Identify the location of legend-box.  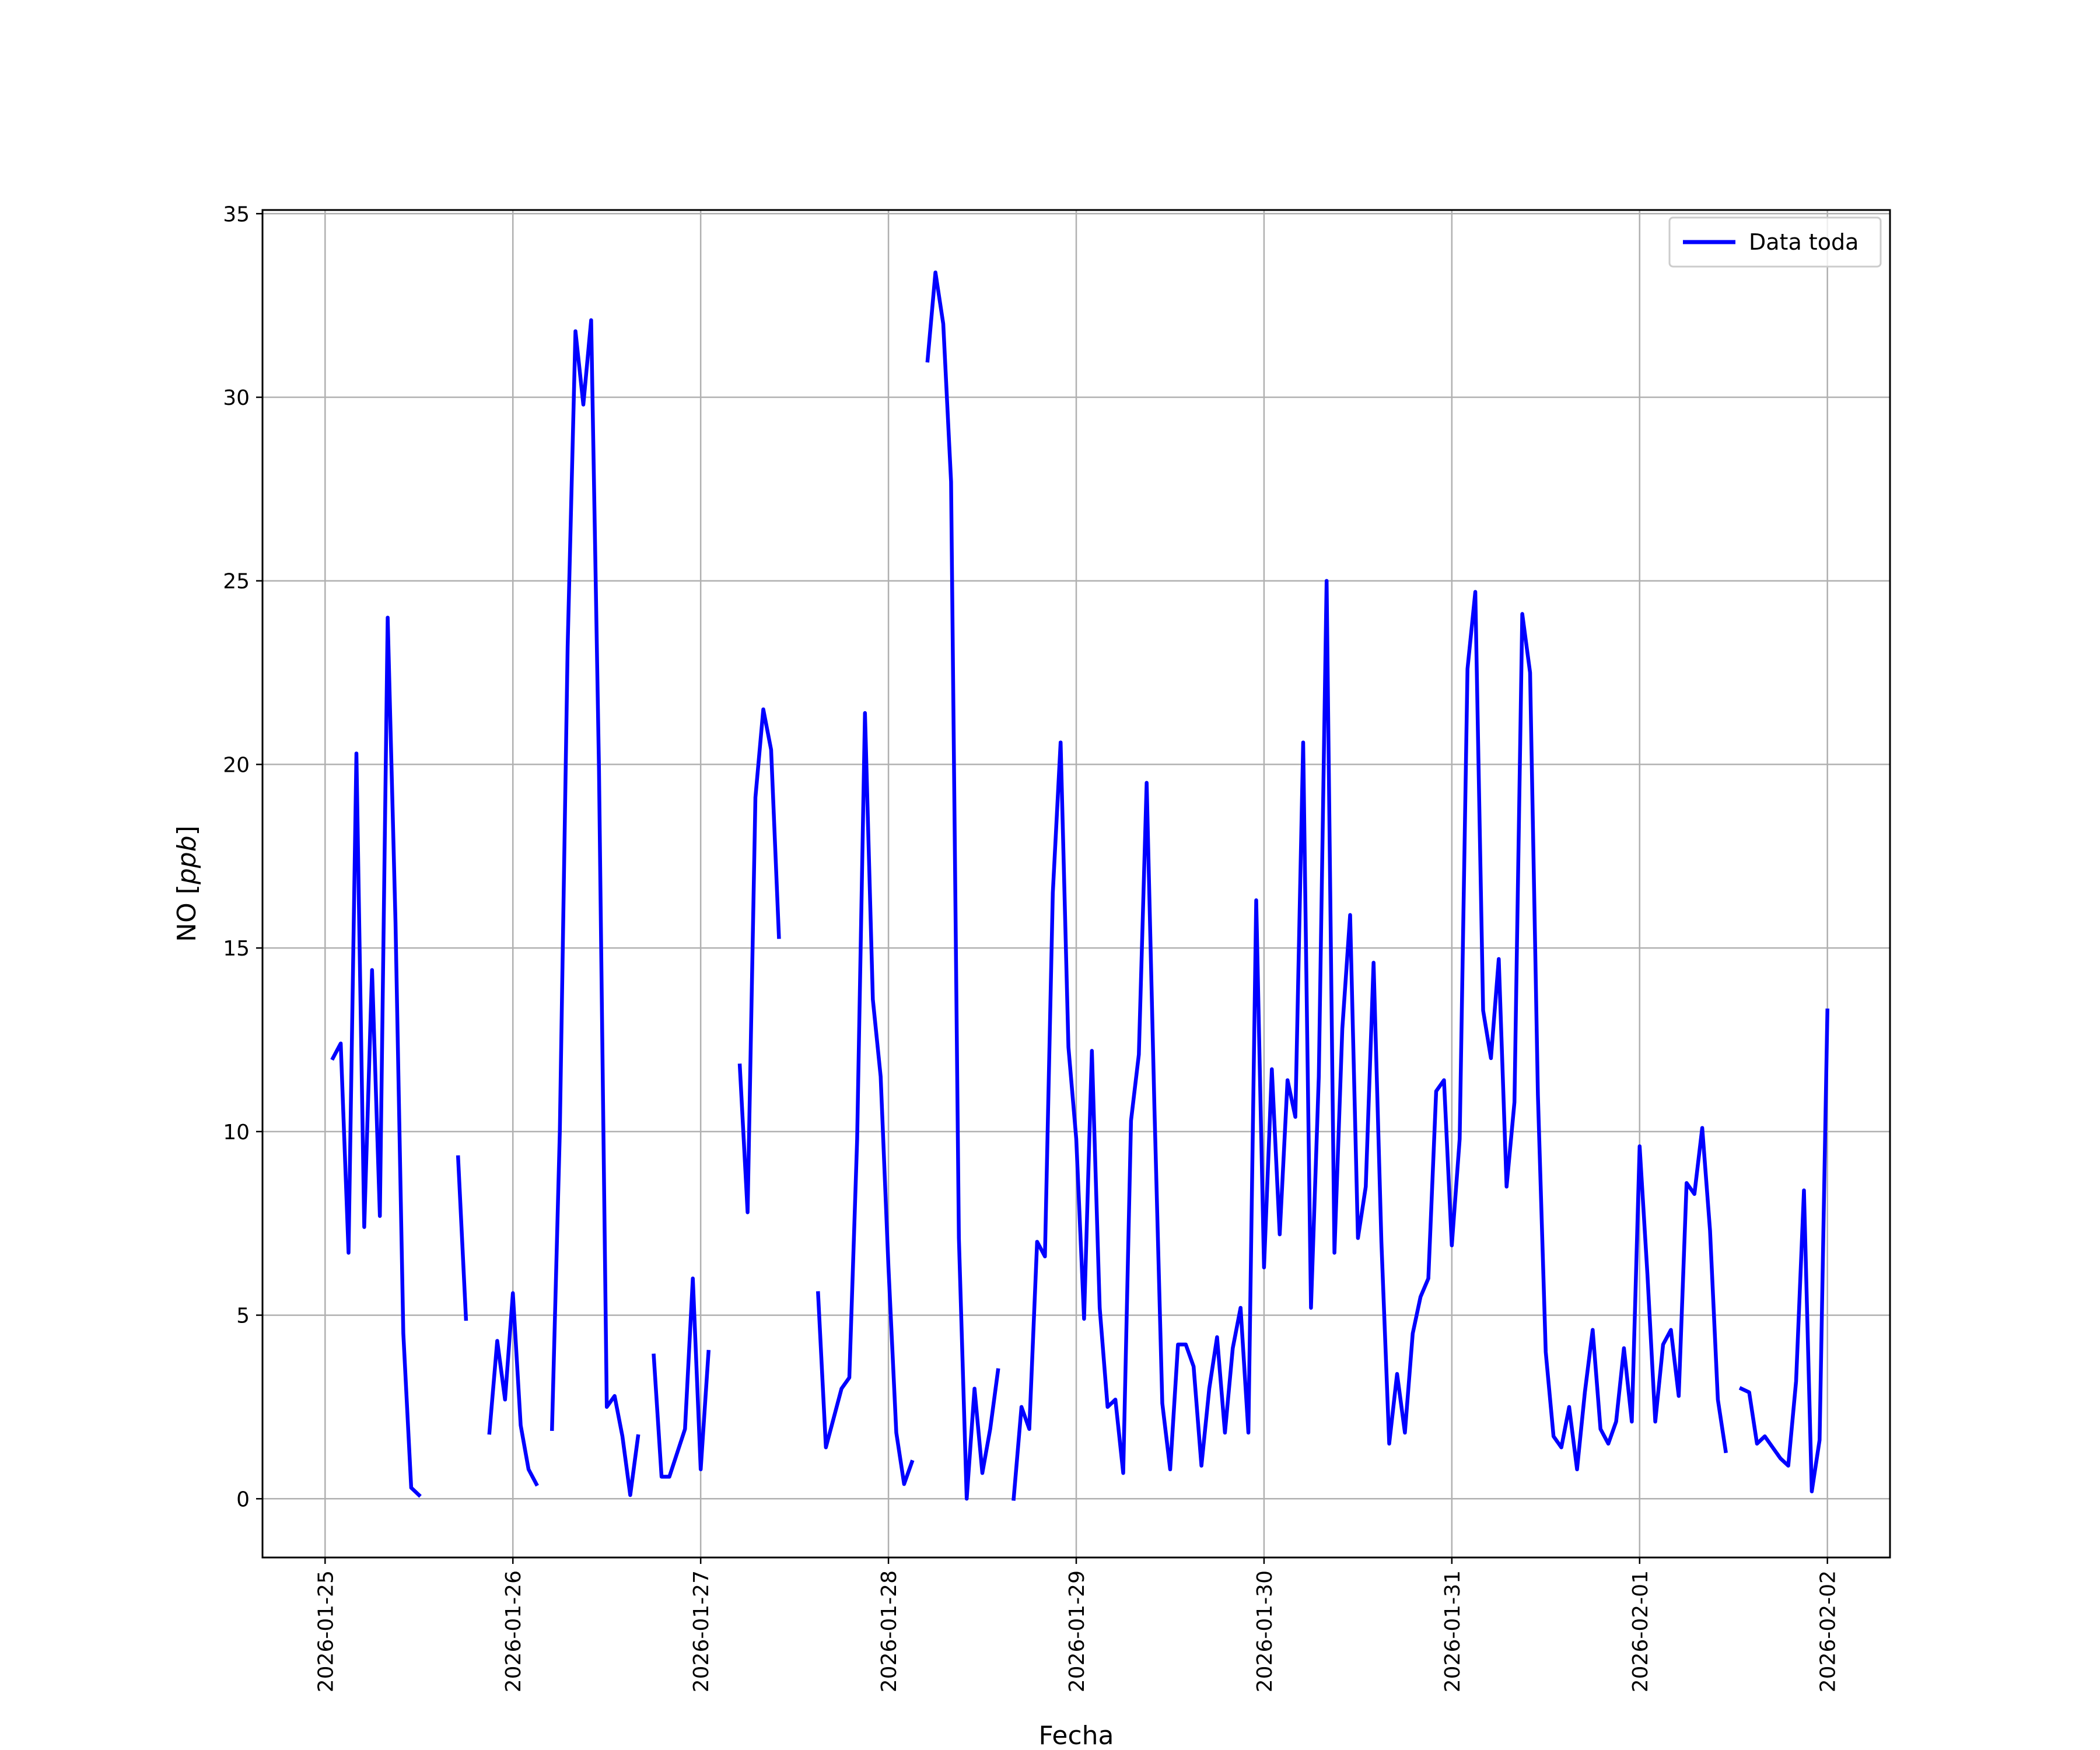
(1775, 242).